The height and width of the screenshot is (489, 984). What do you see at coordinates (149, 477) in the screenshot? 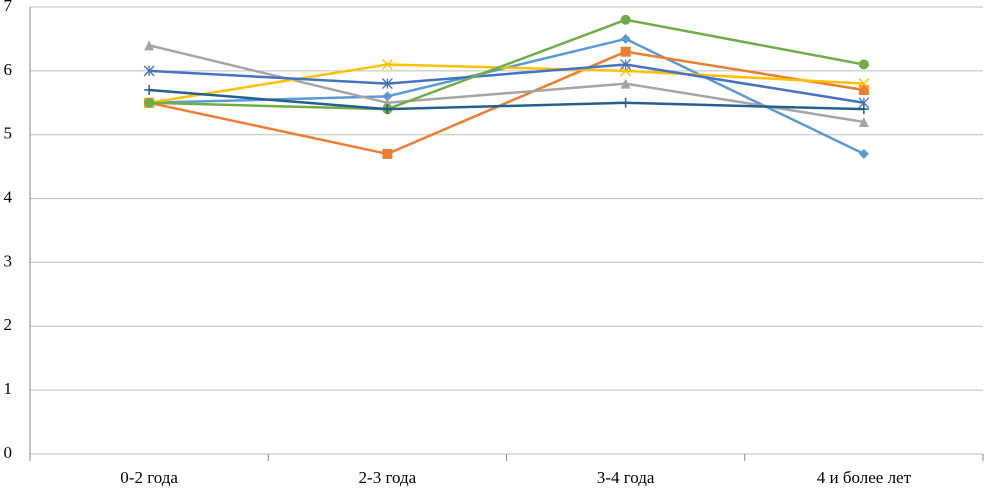
I see `x-tick-label: 0-2 года` at bounding box center [149, 477].